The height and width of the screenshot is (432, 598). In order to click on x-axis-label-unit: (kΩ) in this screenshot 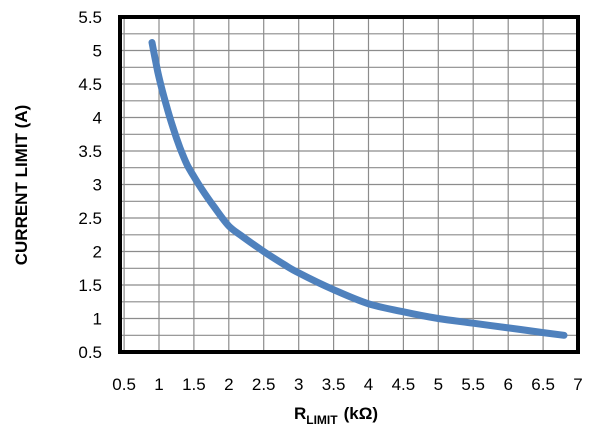, I will do `click(361, 413)`.